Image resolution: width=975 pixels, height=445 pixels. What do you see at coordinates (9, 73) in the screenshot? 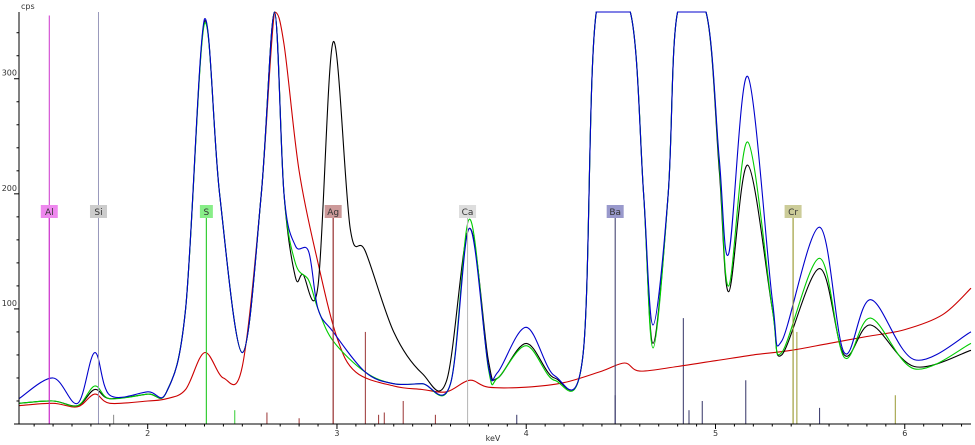
I see `y-tick-label: 300` at bounding box center [9, 73].